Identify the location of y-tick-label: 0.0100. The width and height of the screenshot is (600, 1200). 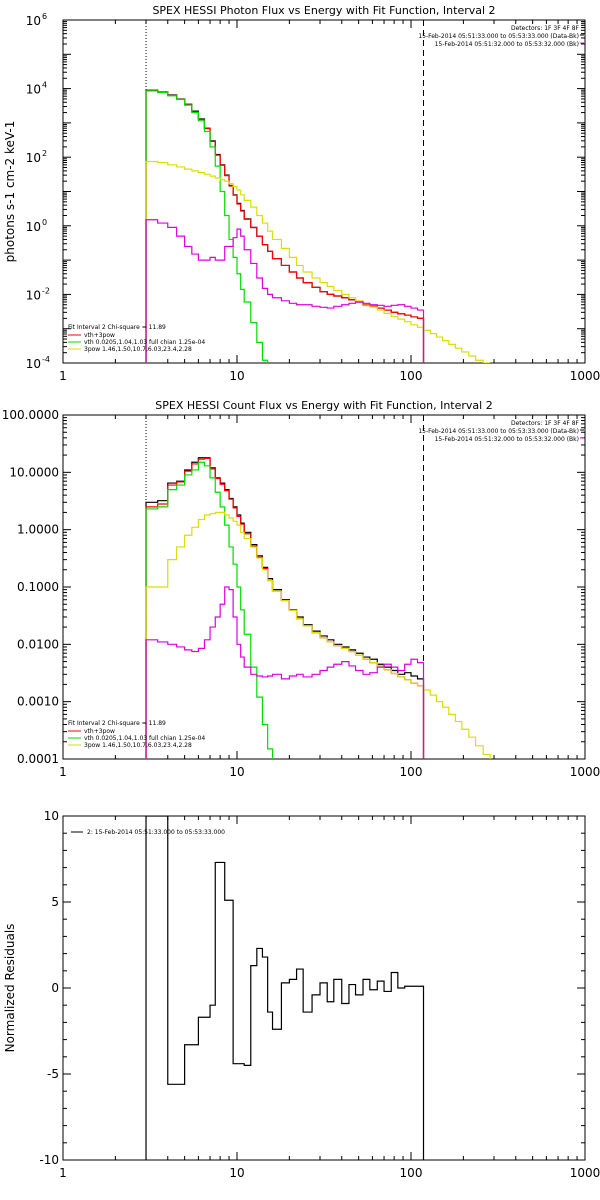
(38, 644).